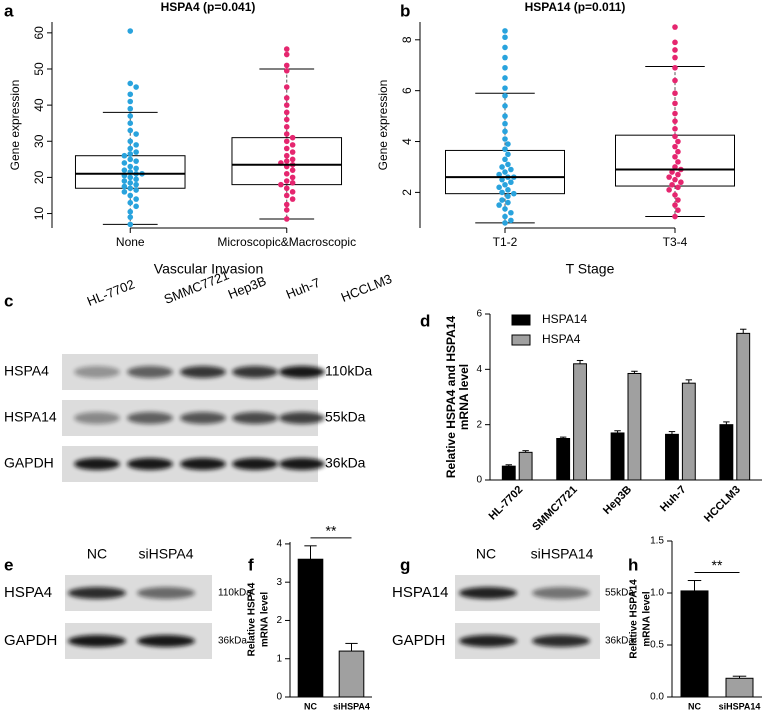  Describe the element at coordinates (111, 292) in the screenshot. I see `lane-label: HL-7702` at that location.